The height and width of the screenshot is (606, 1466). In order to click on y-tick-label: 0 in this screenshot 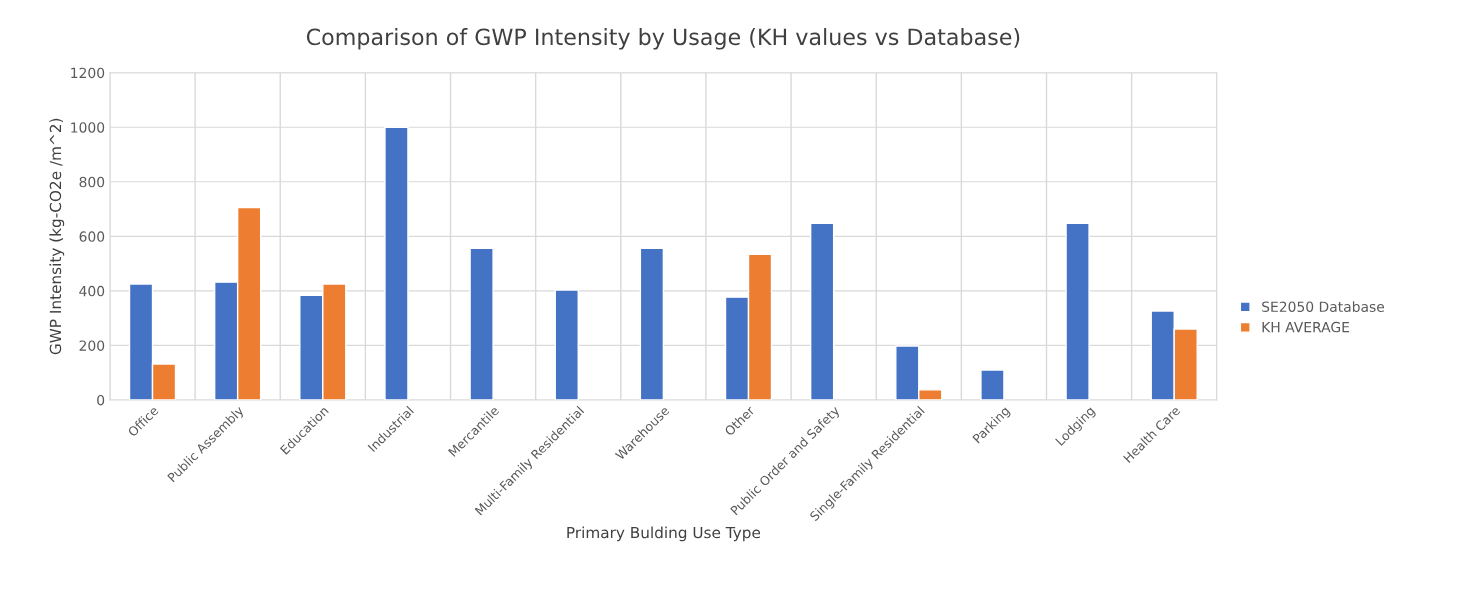, I will do `click(101, 400)`.